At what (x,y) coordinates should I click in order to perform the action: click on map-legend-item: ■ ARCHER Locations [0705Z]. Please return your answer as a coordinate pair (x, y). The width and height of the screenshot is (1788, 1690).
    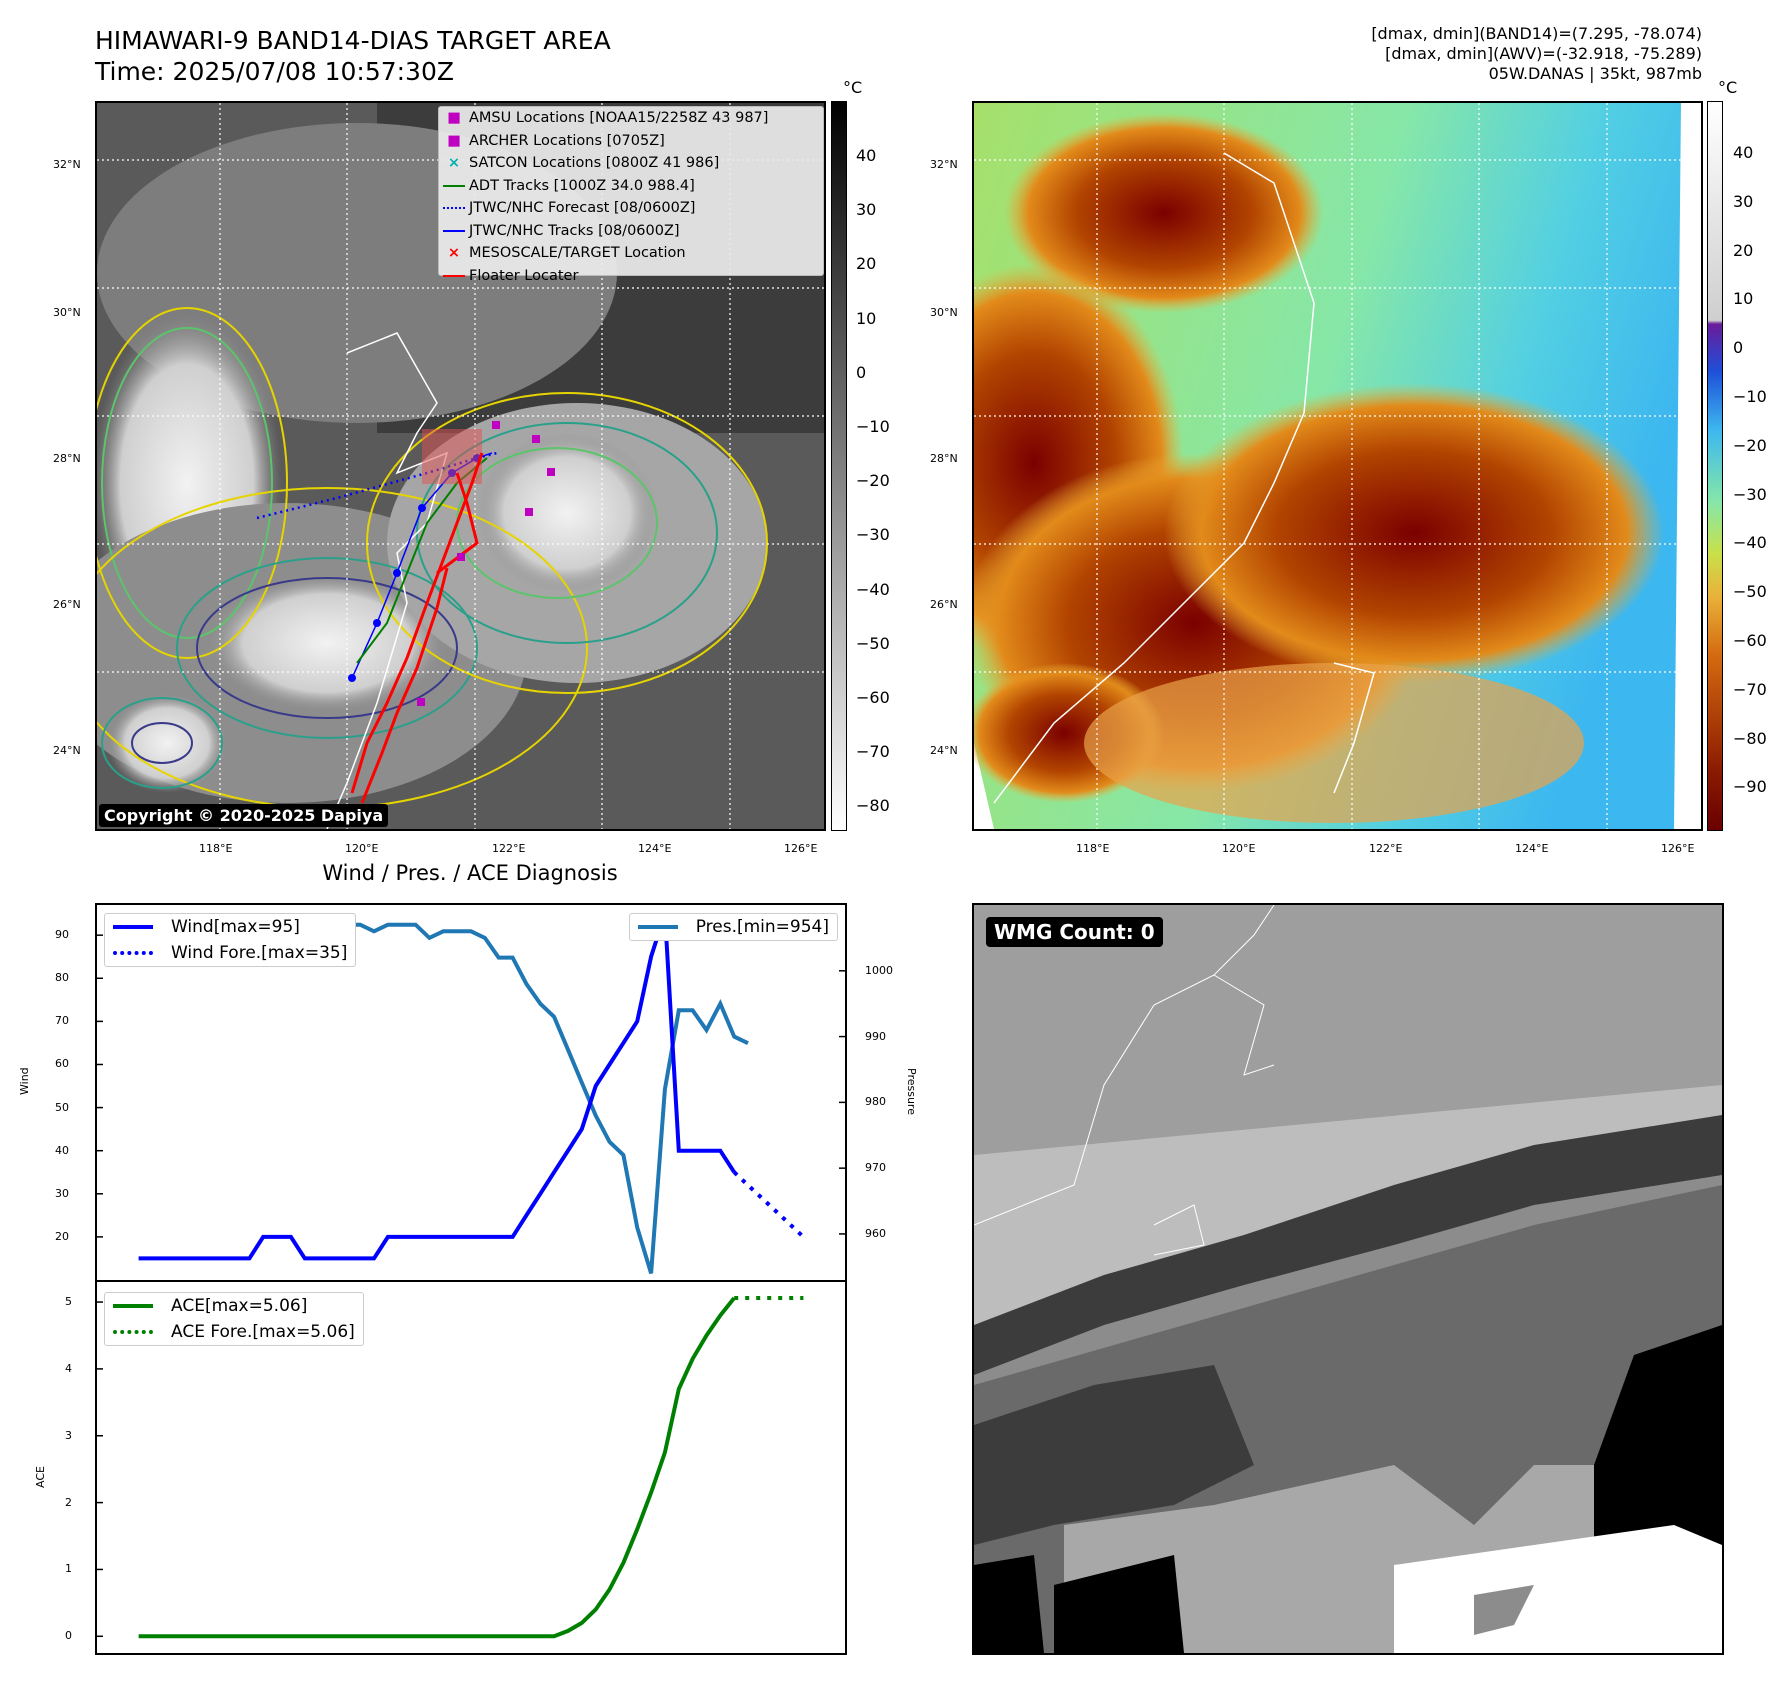
    Looking at the image, I should click on (631, 141).